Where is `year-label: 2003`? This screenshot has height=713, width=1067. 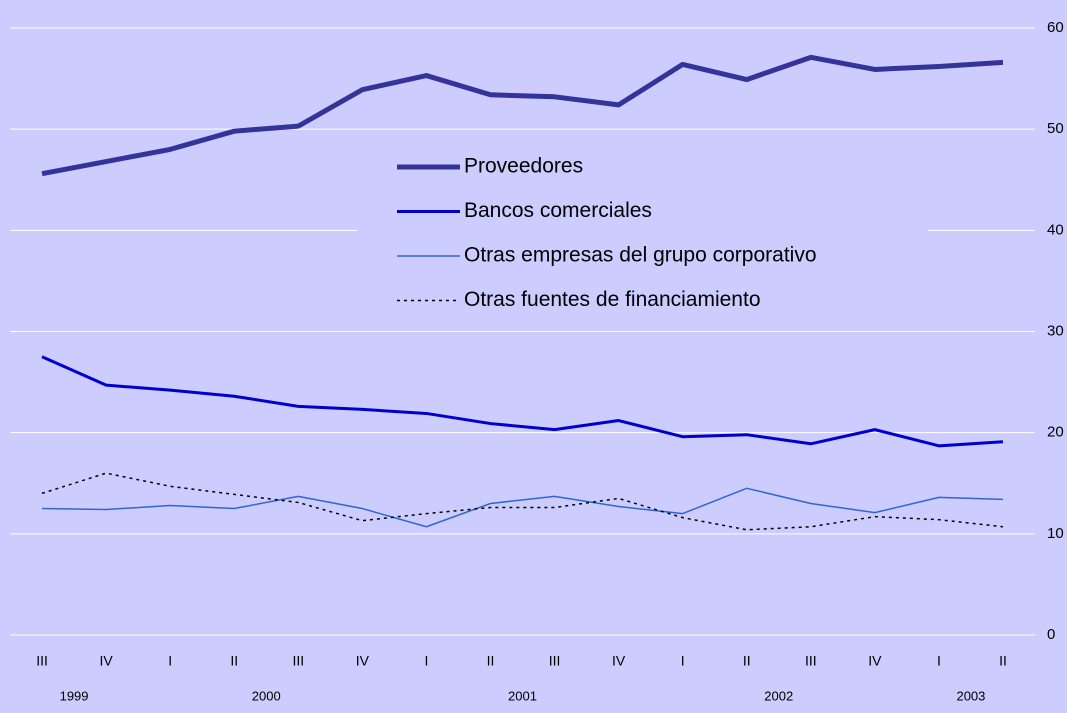 year-label: 2003 is located at coordinates (970, 695).